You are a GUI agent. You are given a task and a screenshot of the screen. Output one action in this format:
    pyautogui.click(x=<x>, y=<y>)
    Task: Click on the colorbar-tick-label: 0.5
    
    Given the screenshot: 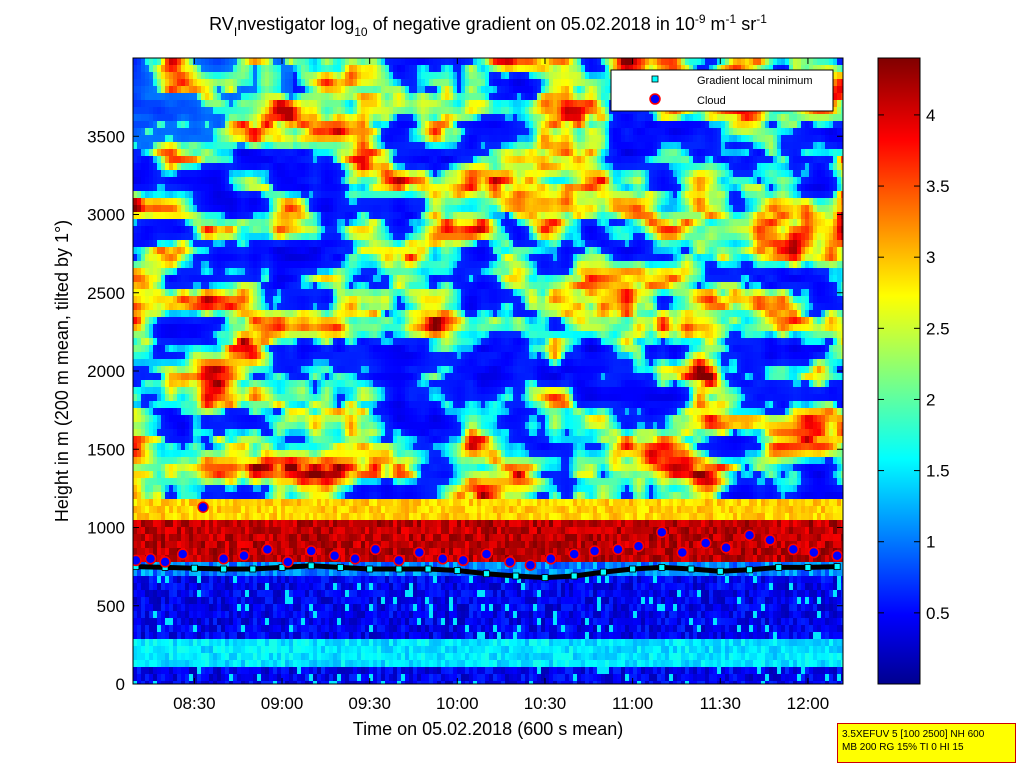 What is the action you would take?
    pyautogui.click(x=938, y=613)
    